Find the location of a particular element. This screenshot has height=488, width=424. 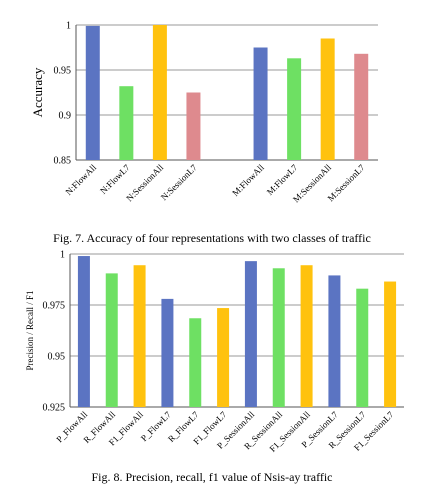

bar-f1-flowall is located at coordinates (140, 336).